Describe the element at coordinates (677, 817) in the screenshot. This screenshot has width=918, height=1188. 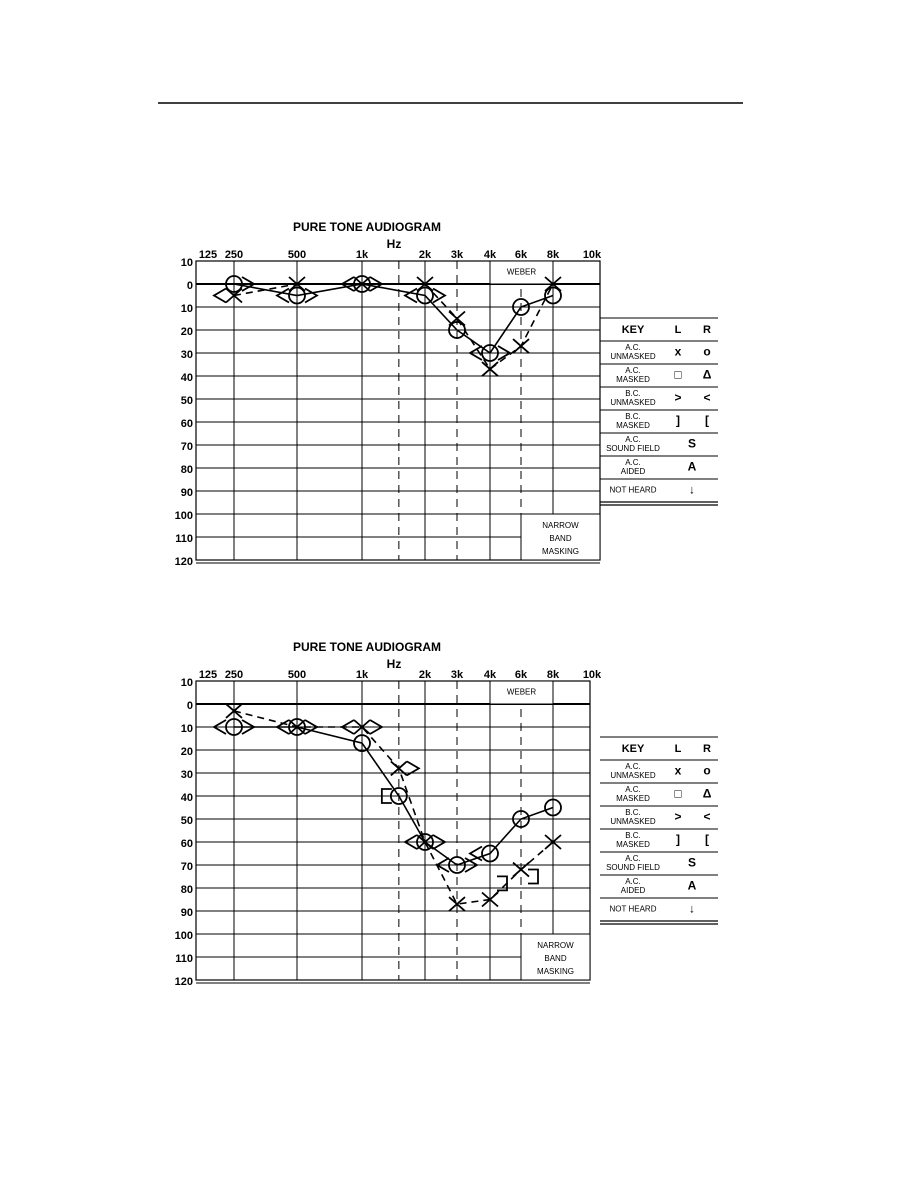
I see `key-symbol: >` at that location.